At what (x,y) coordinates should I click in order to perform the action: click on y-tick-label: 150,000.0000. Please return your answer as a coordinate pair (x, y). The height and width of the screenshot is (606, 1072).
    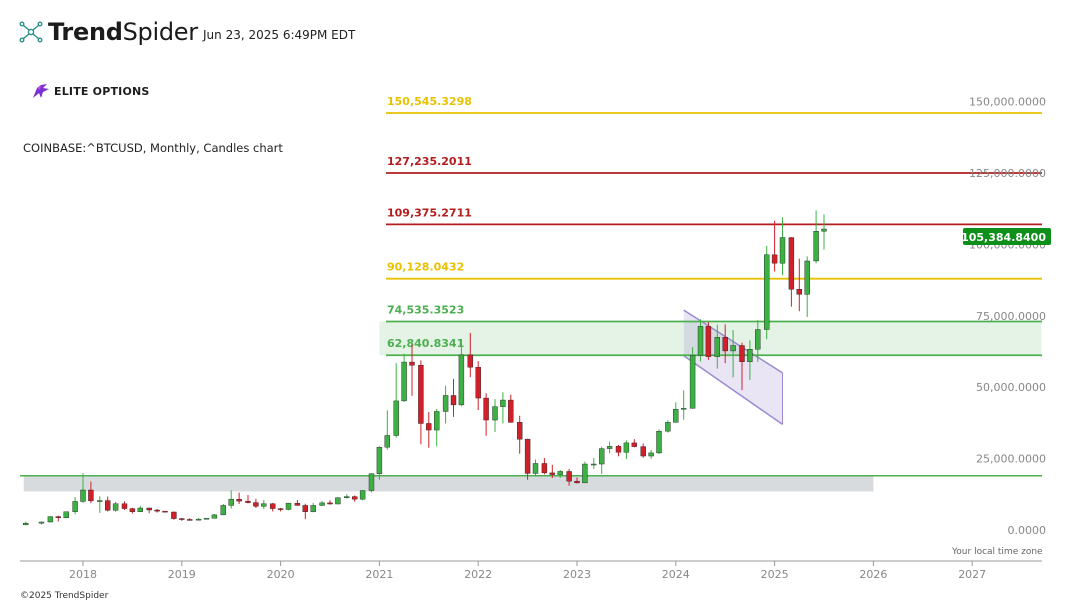
    Looking at the image, I should click on (1007, 102).